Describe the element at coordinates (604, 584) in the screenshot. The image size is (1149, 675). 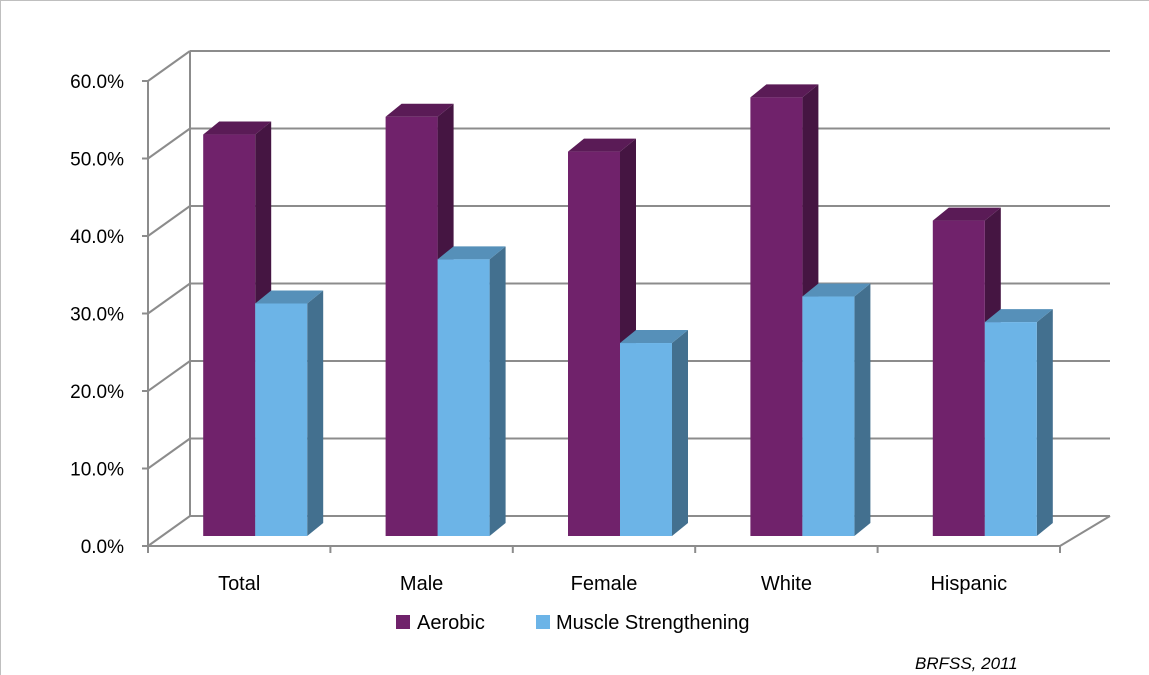
I see `x-category-label: Female` at that location.